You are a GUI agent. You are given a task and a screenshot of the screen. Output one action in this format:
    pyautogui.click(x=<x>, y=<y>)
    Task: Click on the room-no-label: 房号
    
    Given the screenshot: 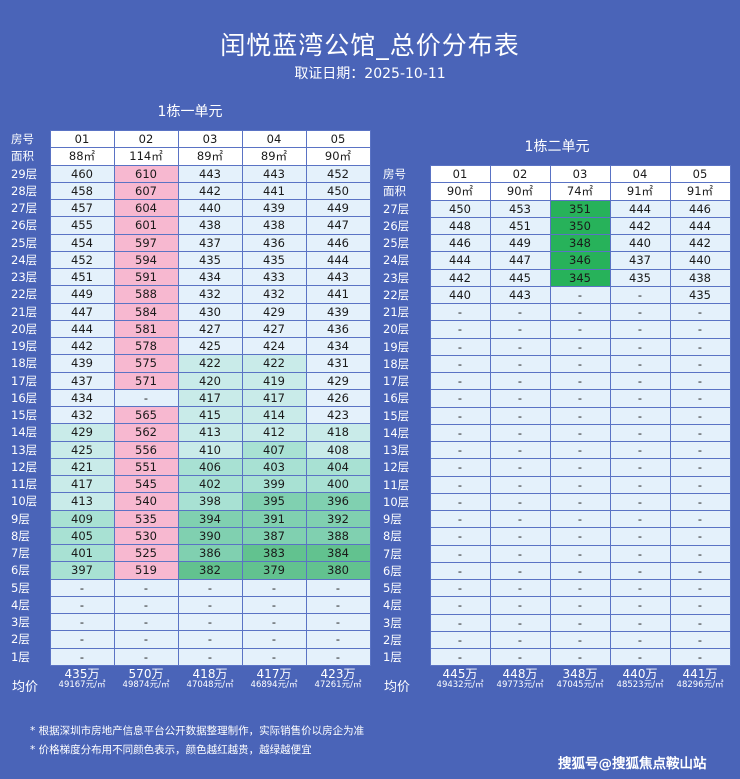 What is the action you would take?
    pyautogui.click(x=394, y=174)
    